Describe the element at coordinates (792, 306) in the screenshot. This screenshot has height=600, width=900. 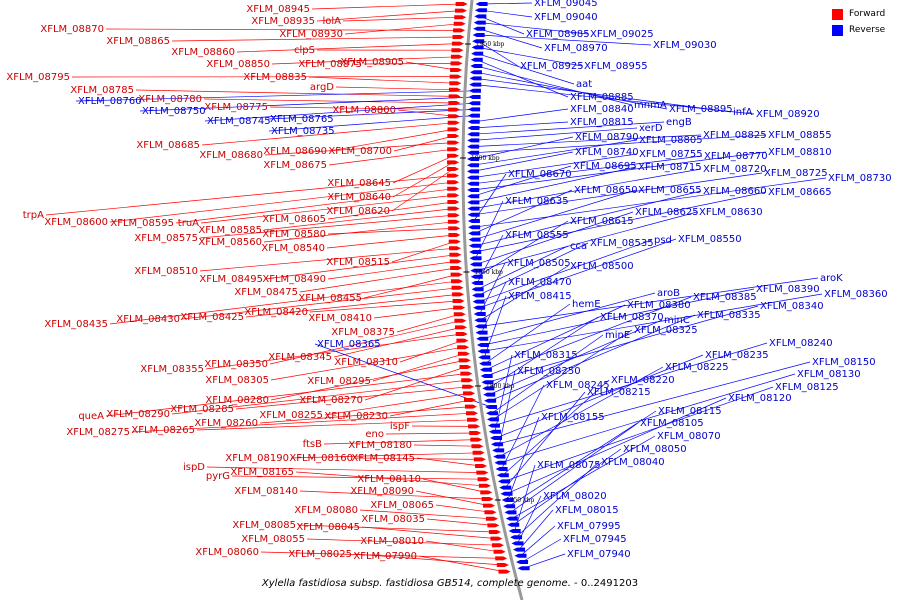
I see `reverse-gene-label: XFLM_08340` at that location.